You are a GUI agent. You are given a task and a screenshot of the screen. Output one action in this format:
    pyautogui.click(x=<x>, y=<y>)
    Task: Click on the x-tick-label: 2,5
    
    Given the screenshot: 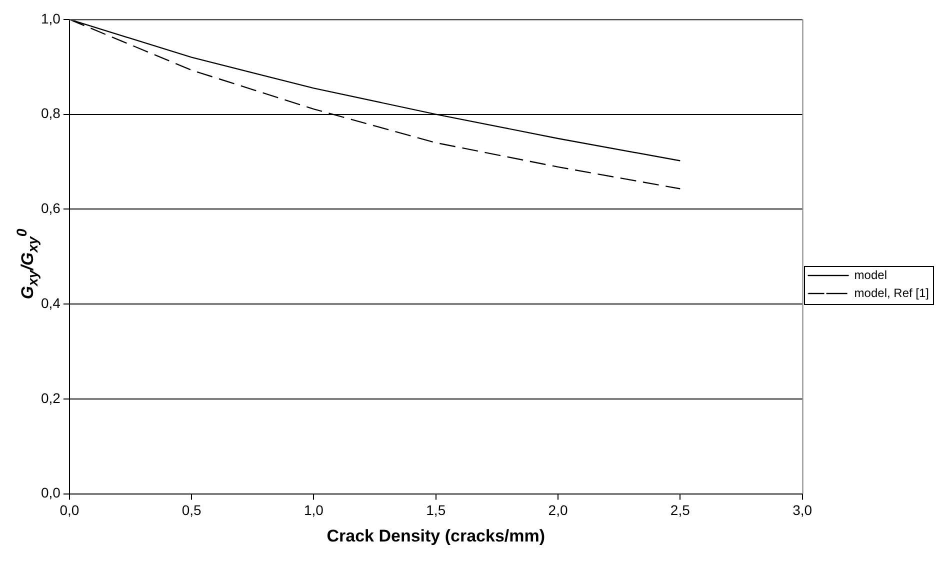 What is the action you would take?
    pyautogui.click(x=680, y=510)
    